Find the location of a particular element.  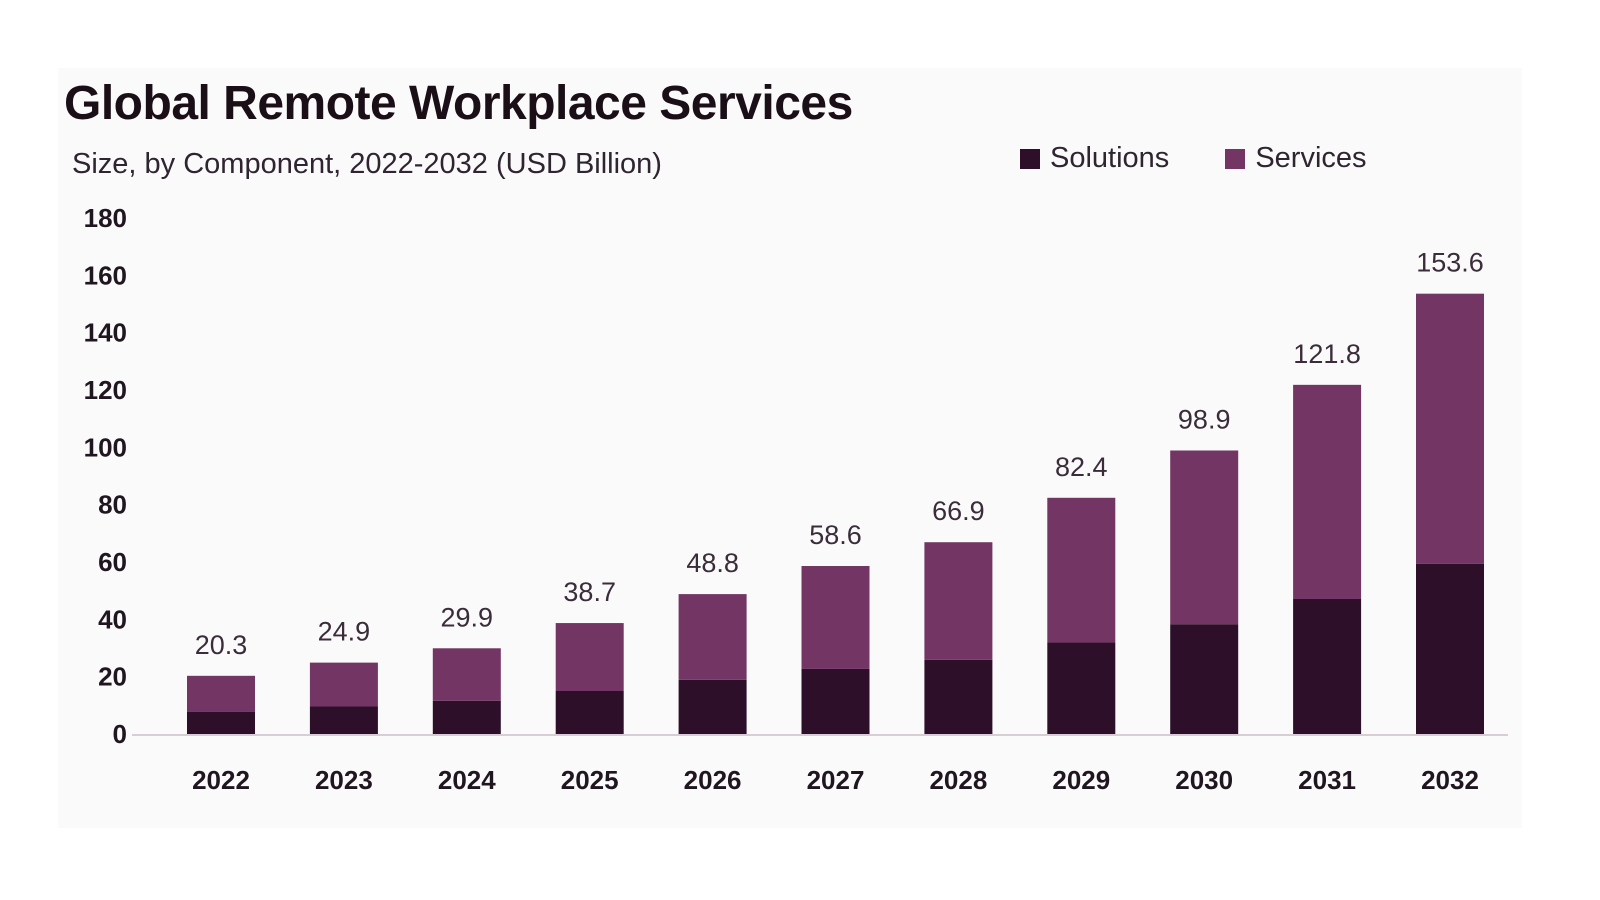

bar-services-2022 is located at coordinates (221, 693).